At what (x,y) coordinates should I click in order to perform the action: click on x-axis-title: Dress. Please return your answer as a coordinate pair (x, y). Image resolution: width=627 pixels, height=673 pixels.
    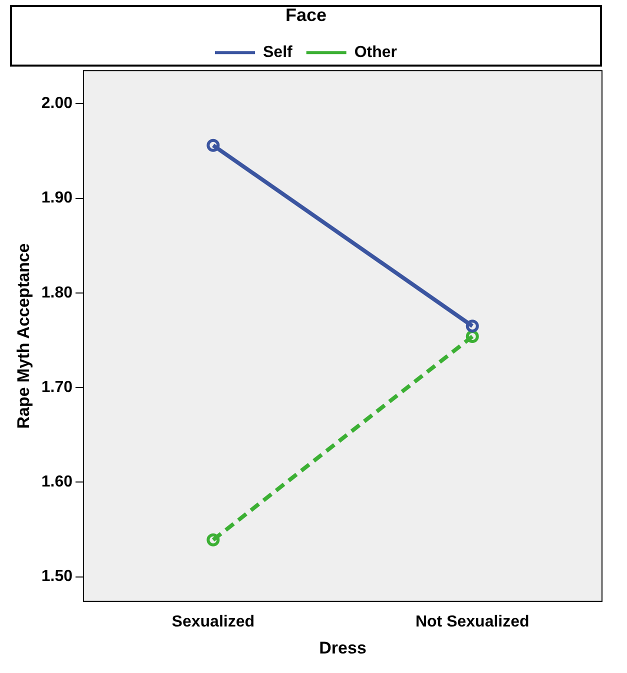
    Looking at the image, I should click on (342, 648).